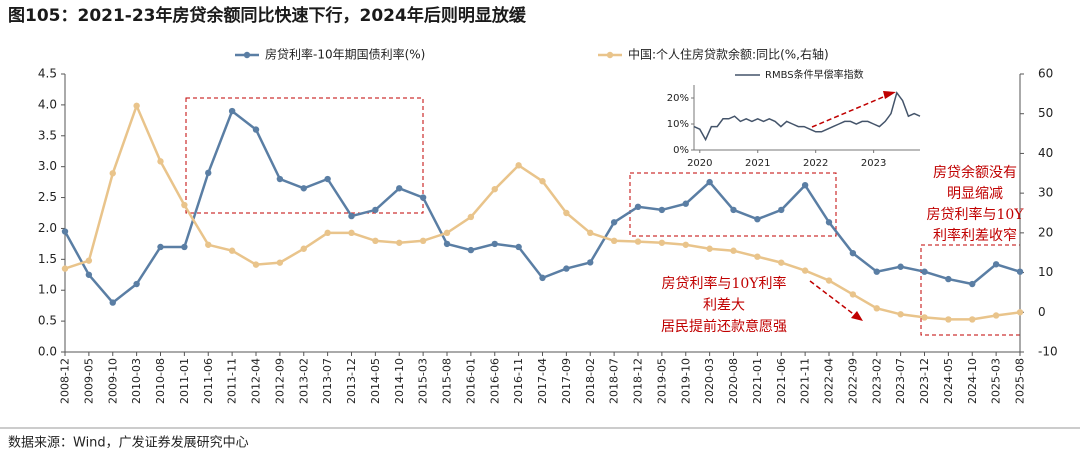  I want to click on inset-x-tick-label: 2022, so click(815, 163).